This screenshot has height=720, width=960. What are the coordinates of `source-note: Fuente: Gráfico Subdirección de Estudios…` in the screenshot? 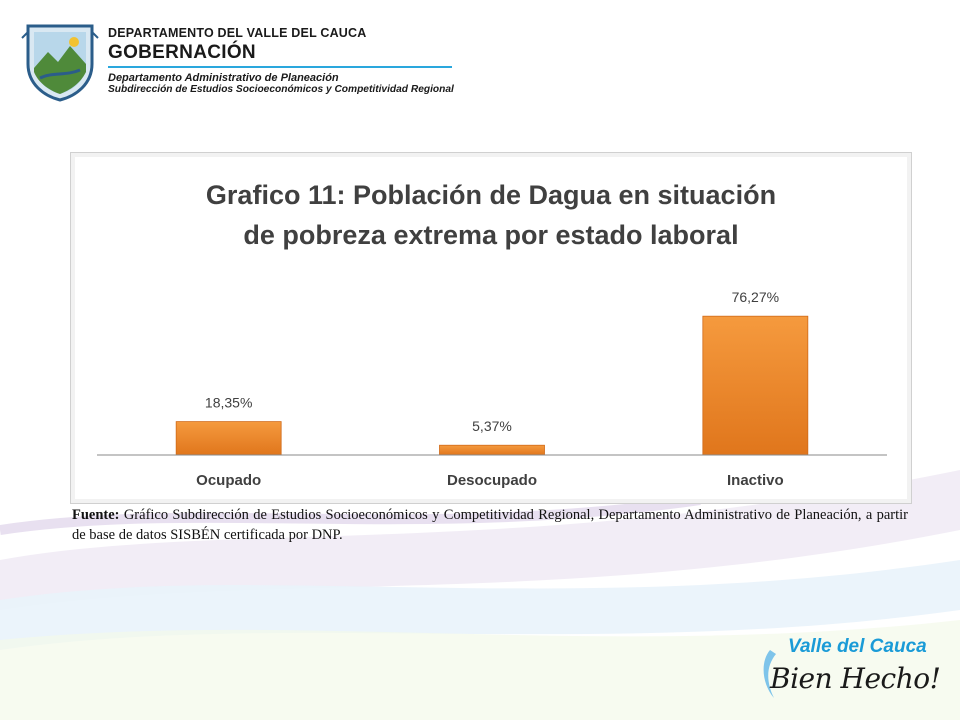 It's located at (490, 525).